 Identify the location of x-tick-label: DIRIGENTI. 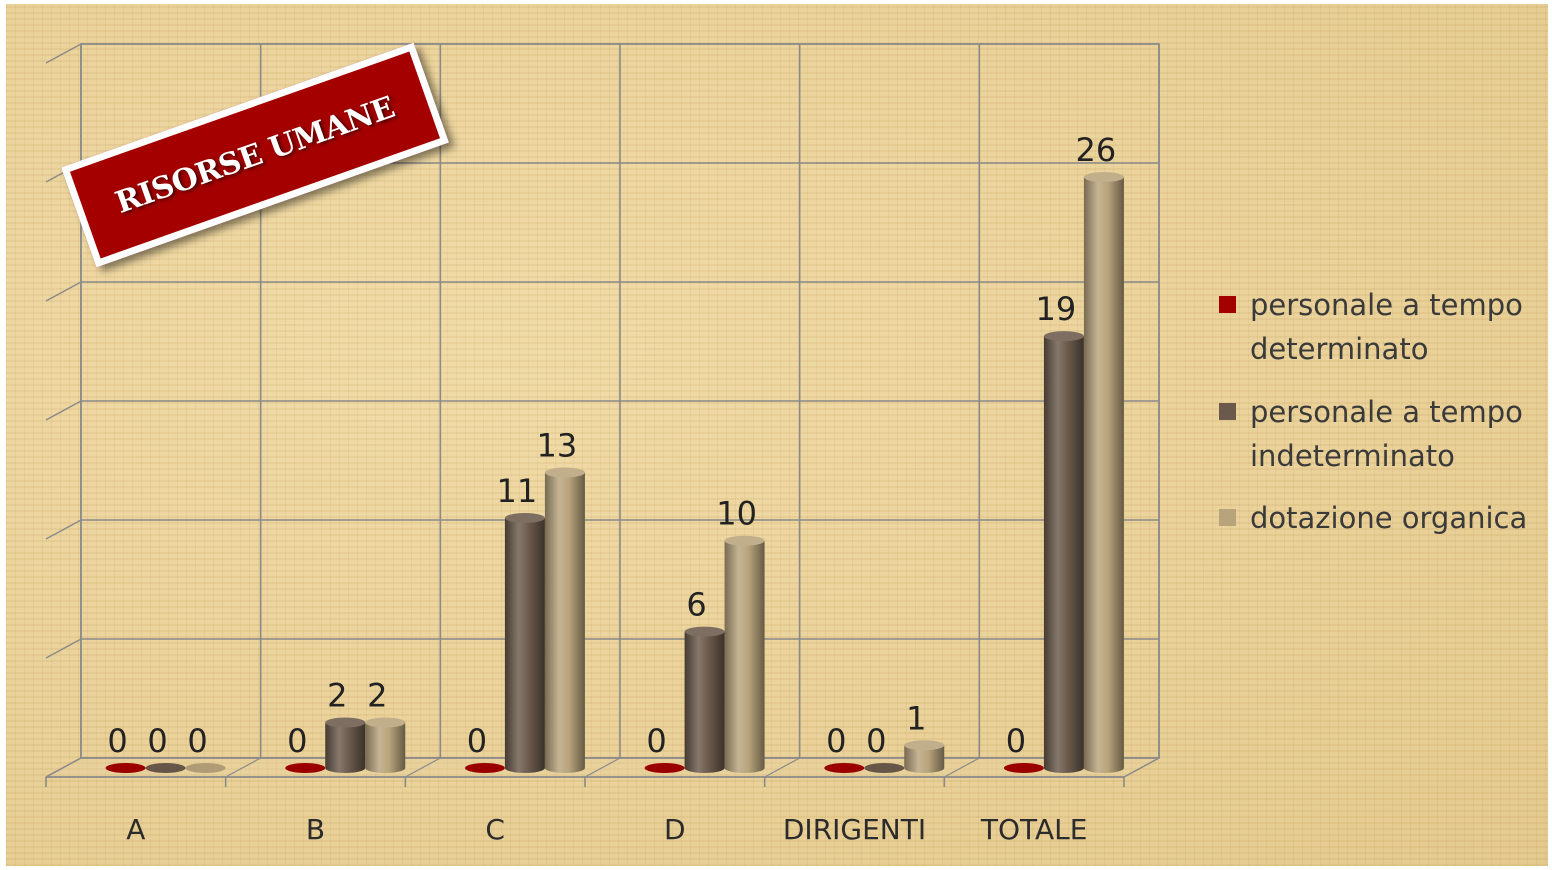
(854, 829).